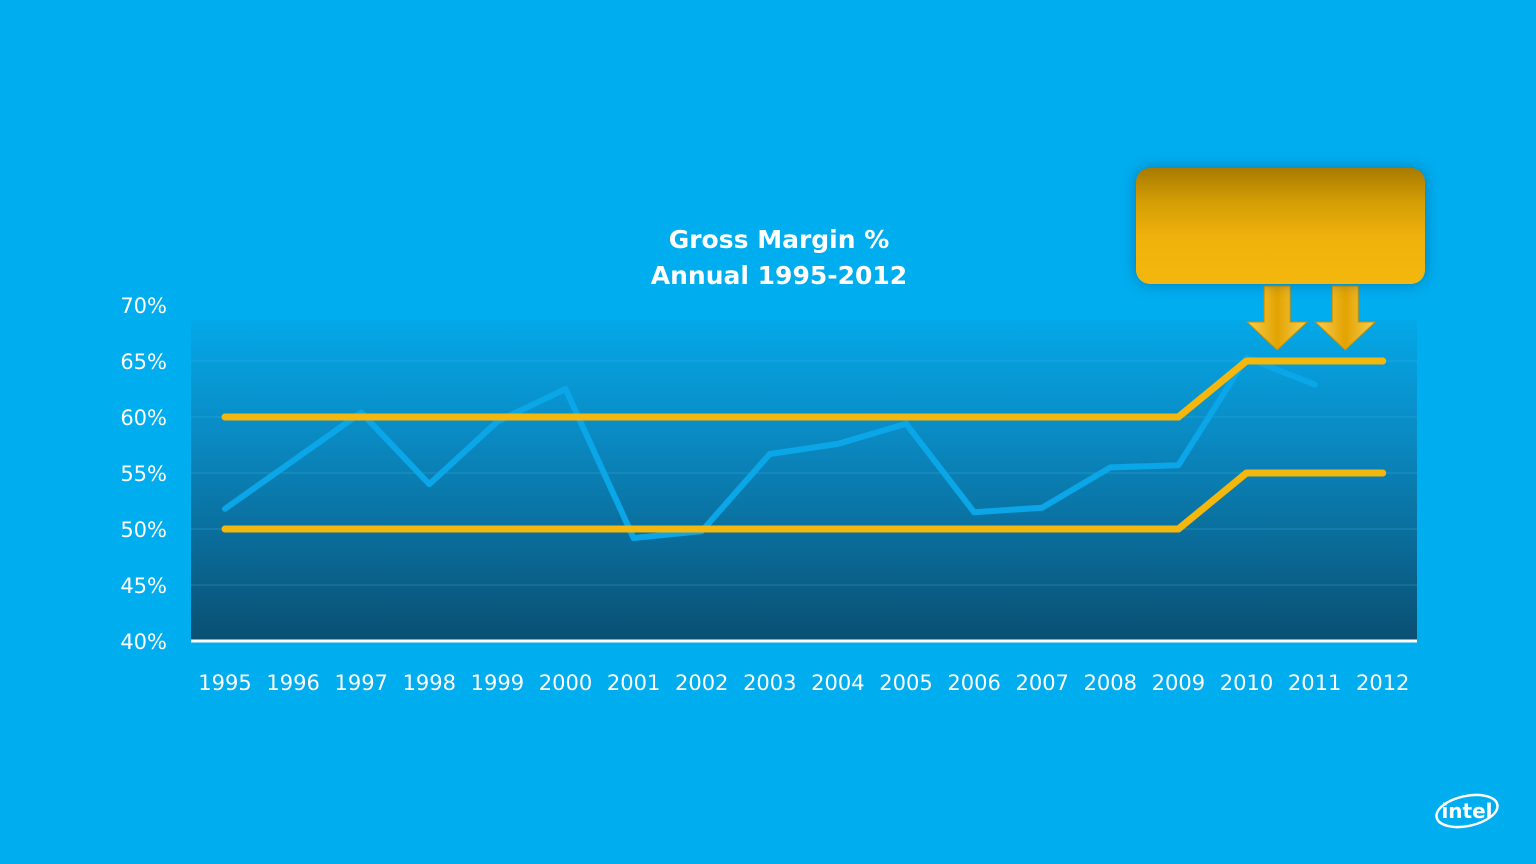  I want to click on x-tick-label: 1996, so click(292, 683).